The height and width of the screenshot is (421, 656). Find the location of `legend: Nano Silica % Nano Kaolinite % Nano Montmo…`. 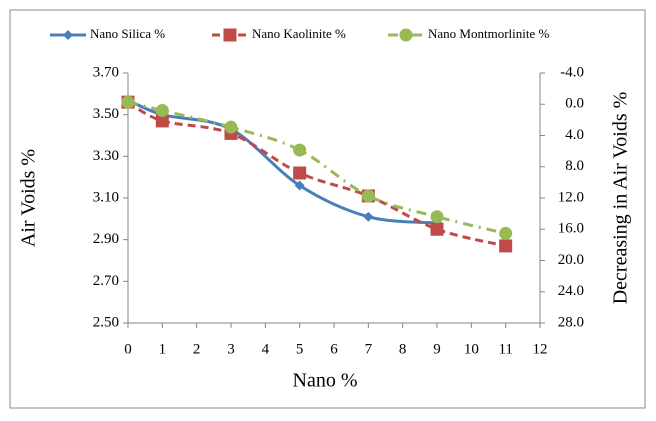

legend: Nano Silica % Nano Kaolinite % Nano Montmo… is located at coordinates (299, 34).